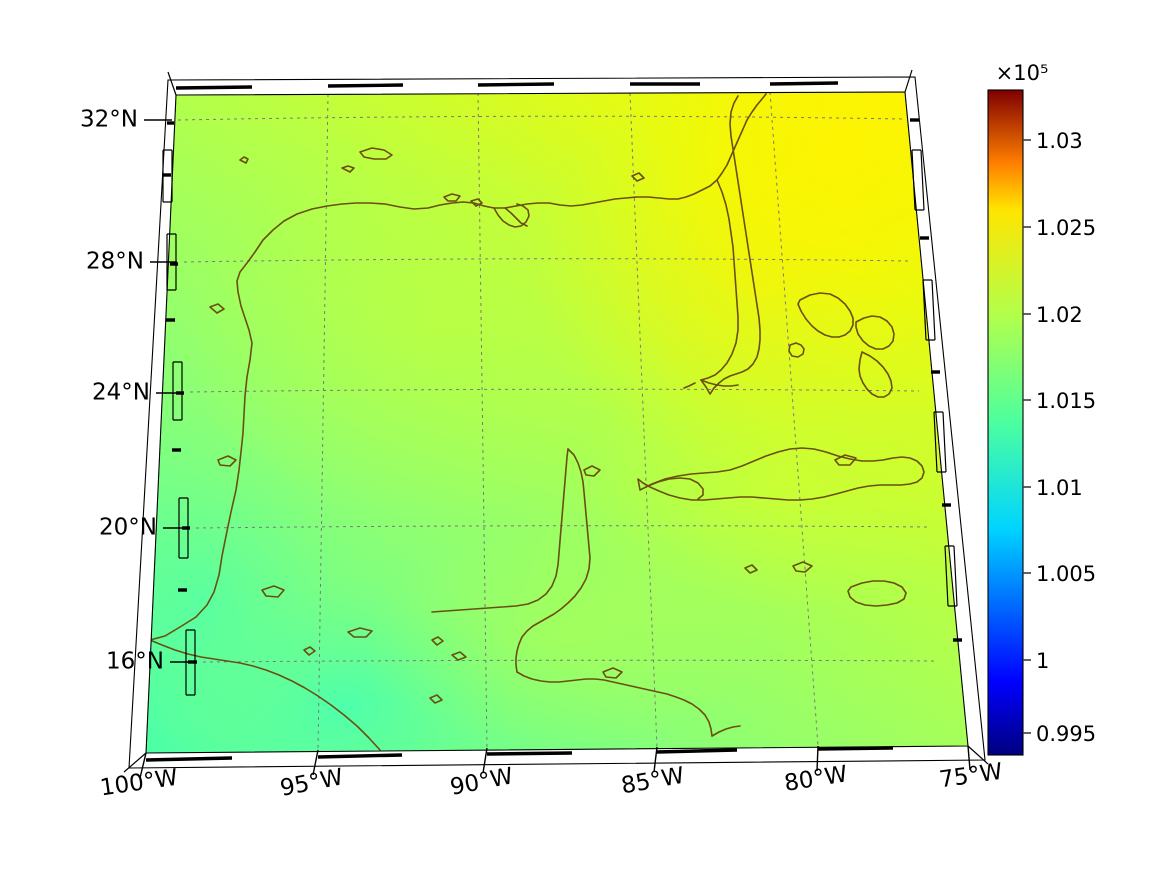 The height and width of the screenshot is (875, 1167). I want to click on pressure-low-mexico-coast, so click(250, 591).